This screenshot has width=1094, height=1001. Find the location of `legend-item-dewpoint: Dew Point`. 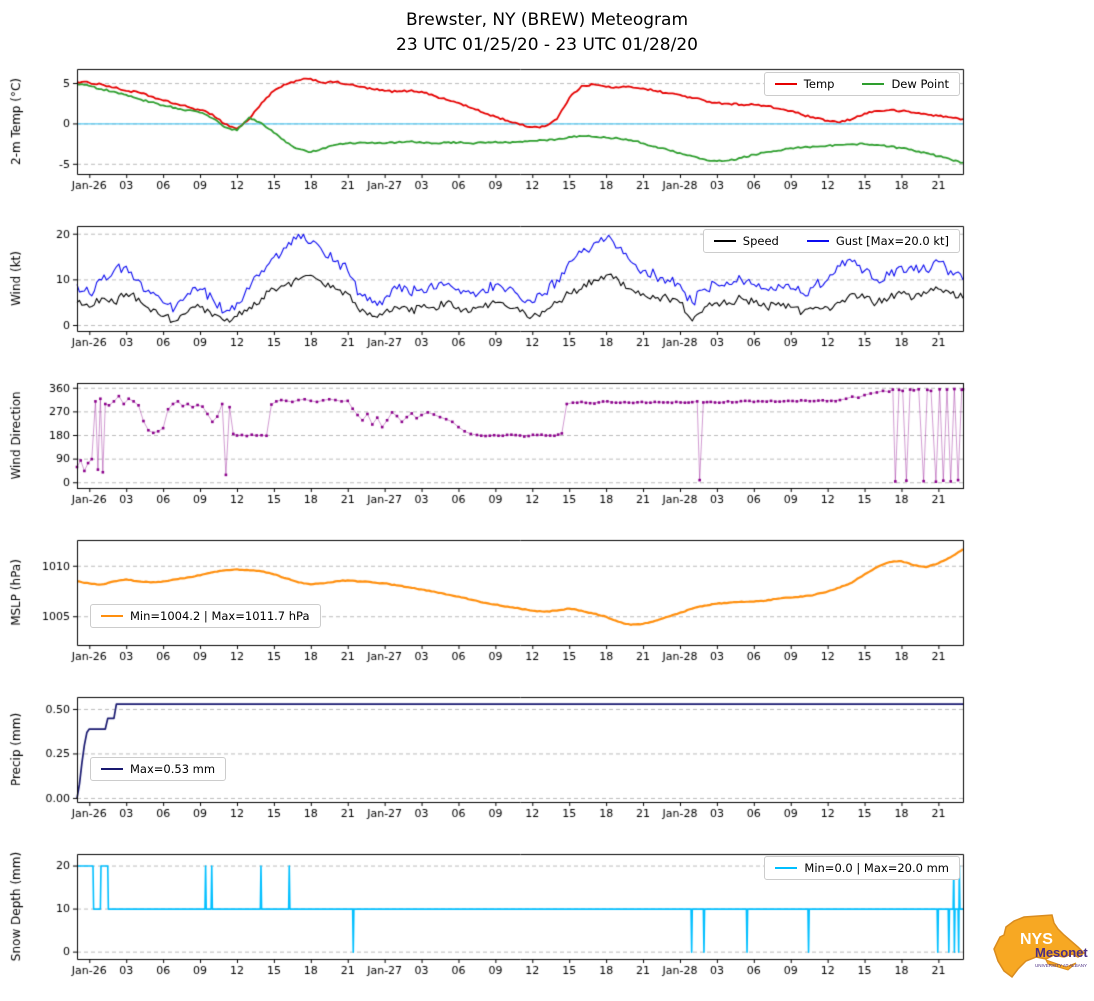

legend-item-dewpoint: Dew Point is located at coordinates (905, 84).